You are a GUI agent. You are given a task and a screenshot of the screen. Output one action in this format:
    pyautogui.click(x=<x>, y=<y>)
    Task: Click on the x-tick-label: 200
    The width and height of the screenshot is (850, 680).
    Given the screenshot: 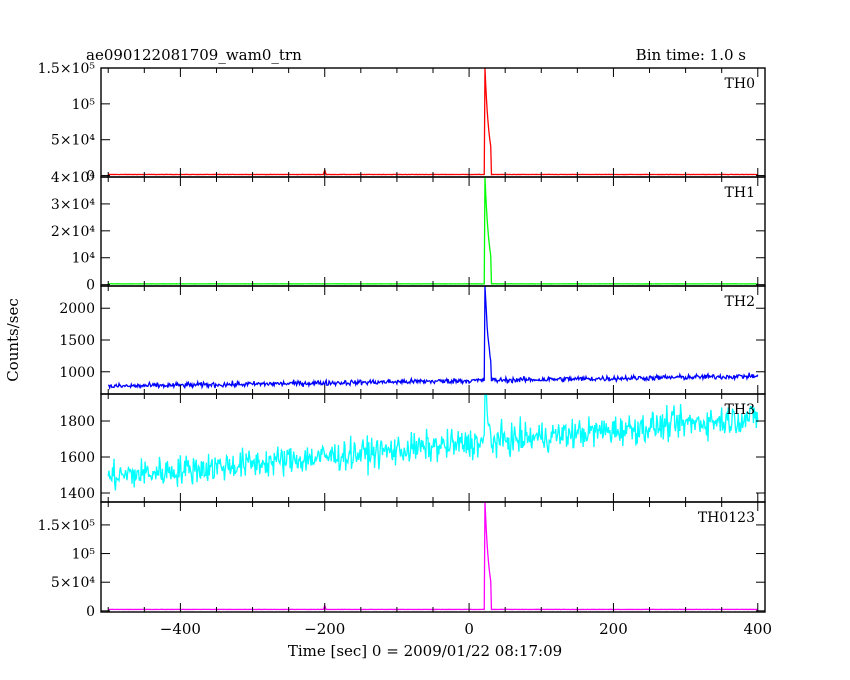 What is the action you would take?
    pyautogui.click(x=613, y=629)
    